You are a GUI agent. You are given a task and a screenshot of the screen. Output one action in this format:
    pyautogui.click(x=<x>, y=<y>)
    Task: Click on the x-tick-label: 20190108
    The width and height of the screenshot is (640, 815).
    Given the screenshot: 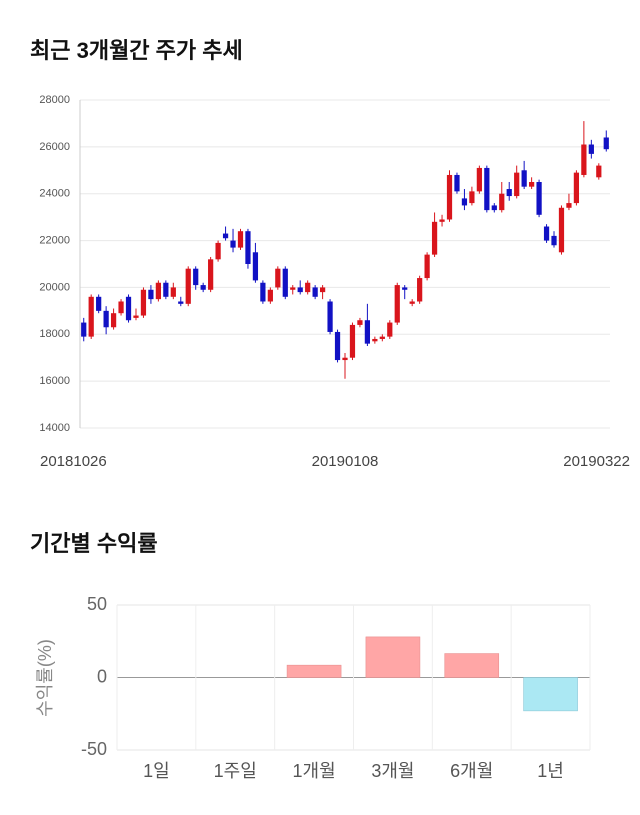 What is the action you would take?
    pyautogui.click(x=345, y=461)
    